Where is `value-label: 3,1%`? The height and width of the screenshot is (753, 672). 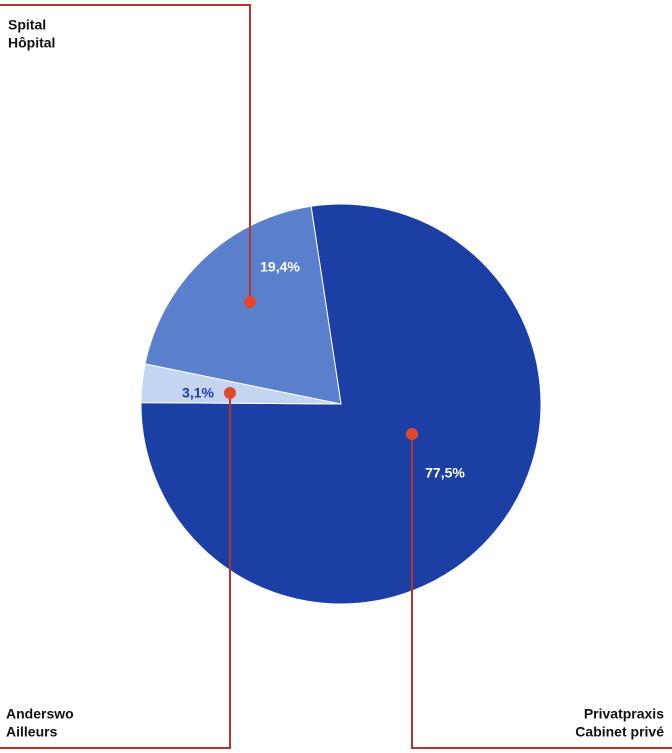 value-label: 3,1% is located at coordinates (198, 393).